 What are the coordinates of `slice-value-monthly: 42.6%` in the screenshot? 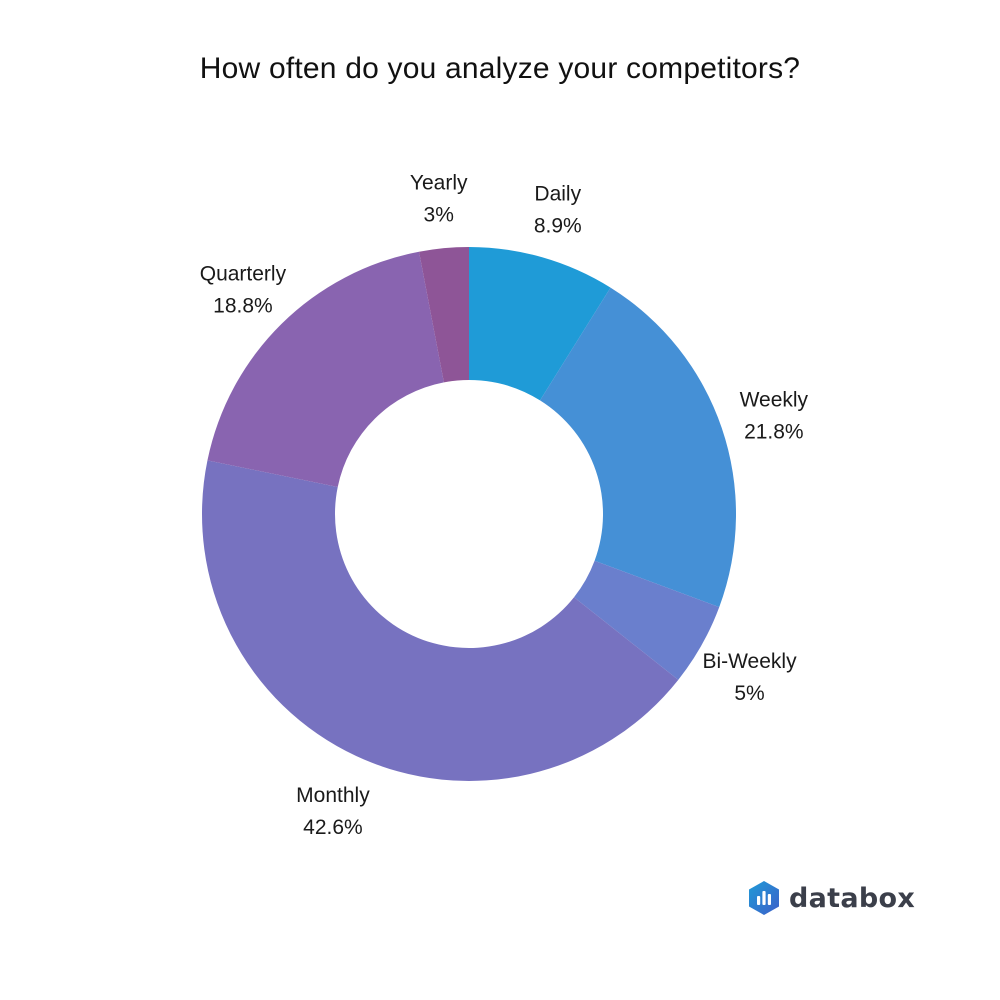 It's located at (333, 827).